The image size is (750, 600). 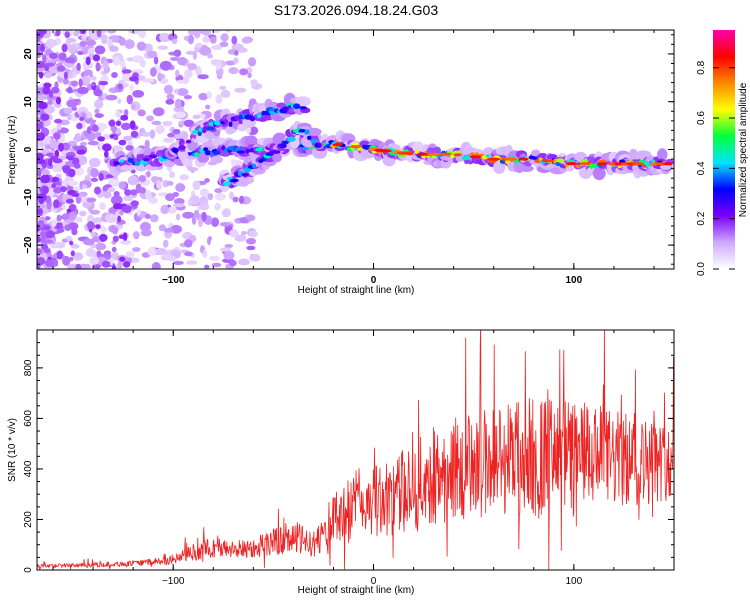 I want to click on chart-title: S173.2026.094.18.24.G03, so click(x=356, y=10).